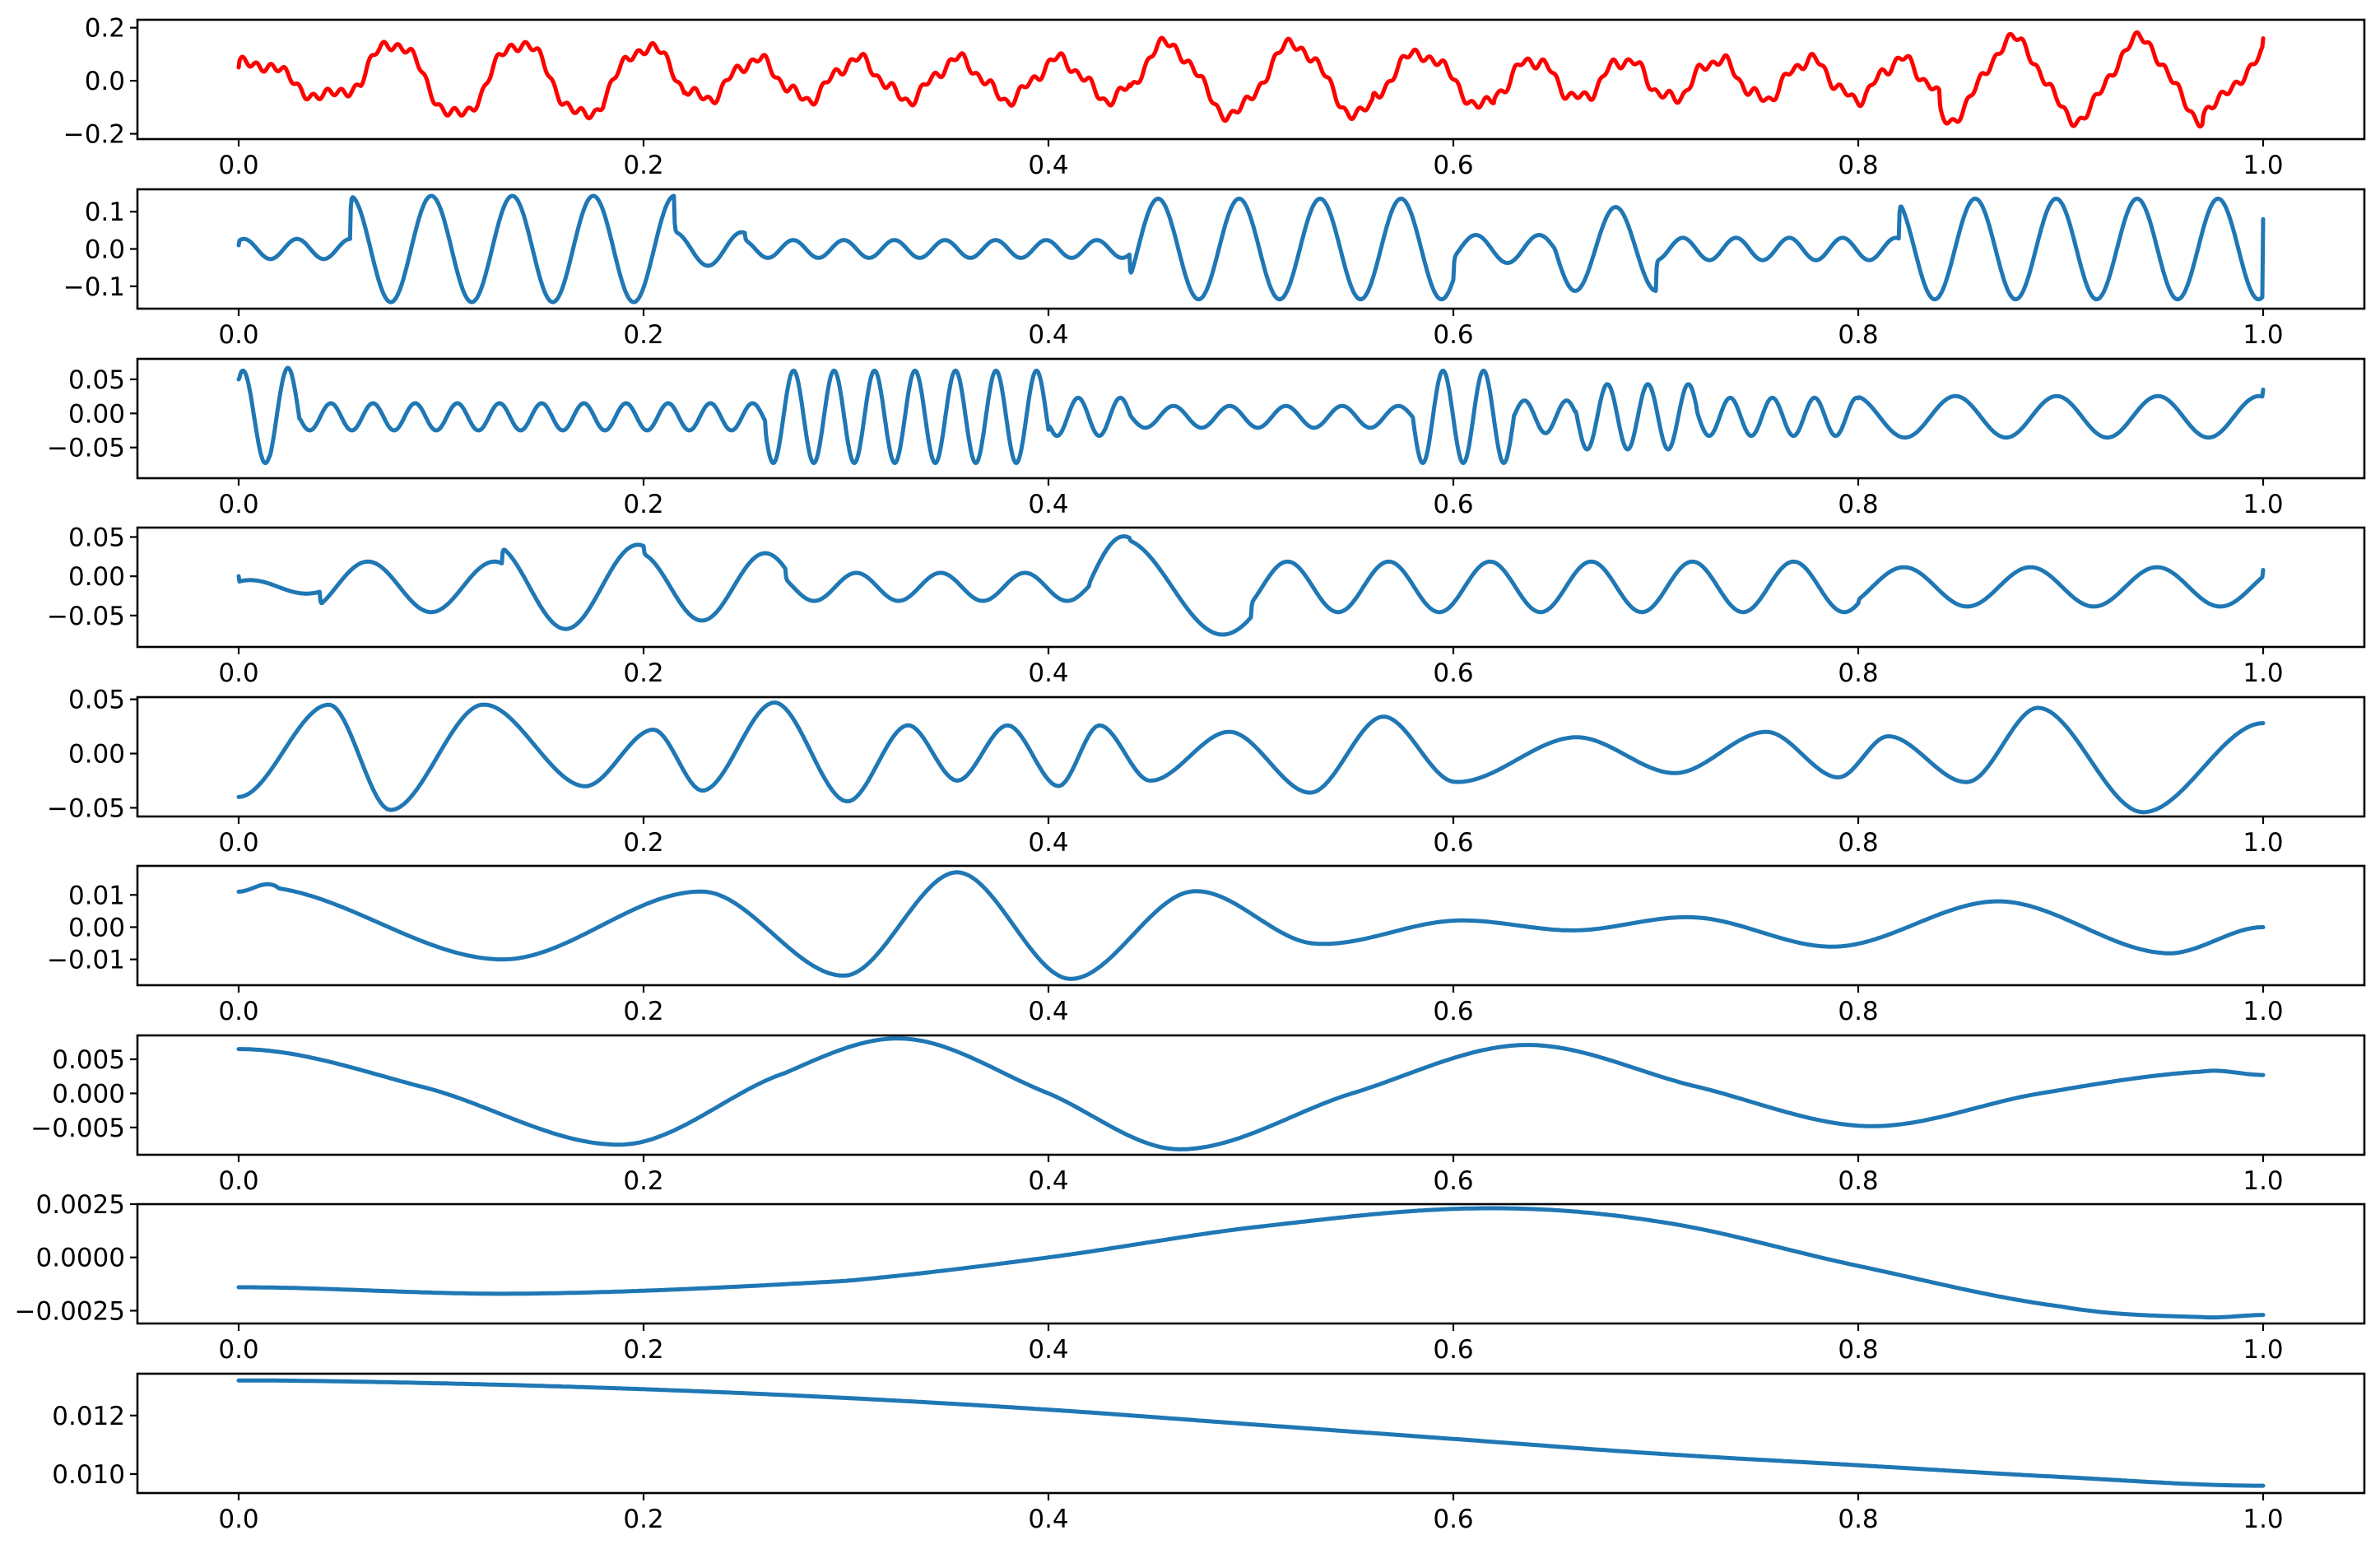 The width and height of the screenshot is (2380, 1563). I want to click on subplot-4: 0.0 0.2 0.4 0.6 0.8 1.0 −0.05 0.00 0.05, so click(1206, 605).